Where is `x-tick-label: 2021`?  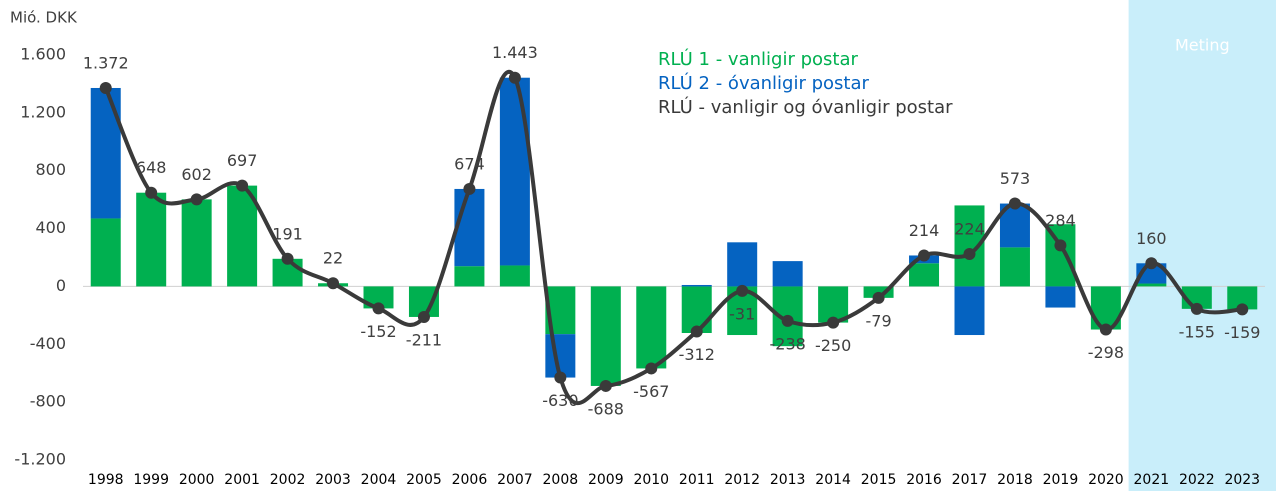 x-tick-label: 2021 is located at coordinates (1152, 480).